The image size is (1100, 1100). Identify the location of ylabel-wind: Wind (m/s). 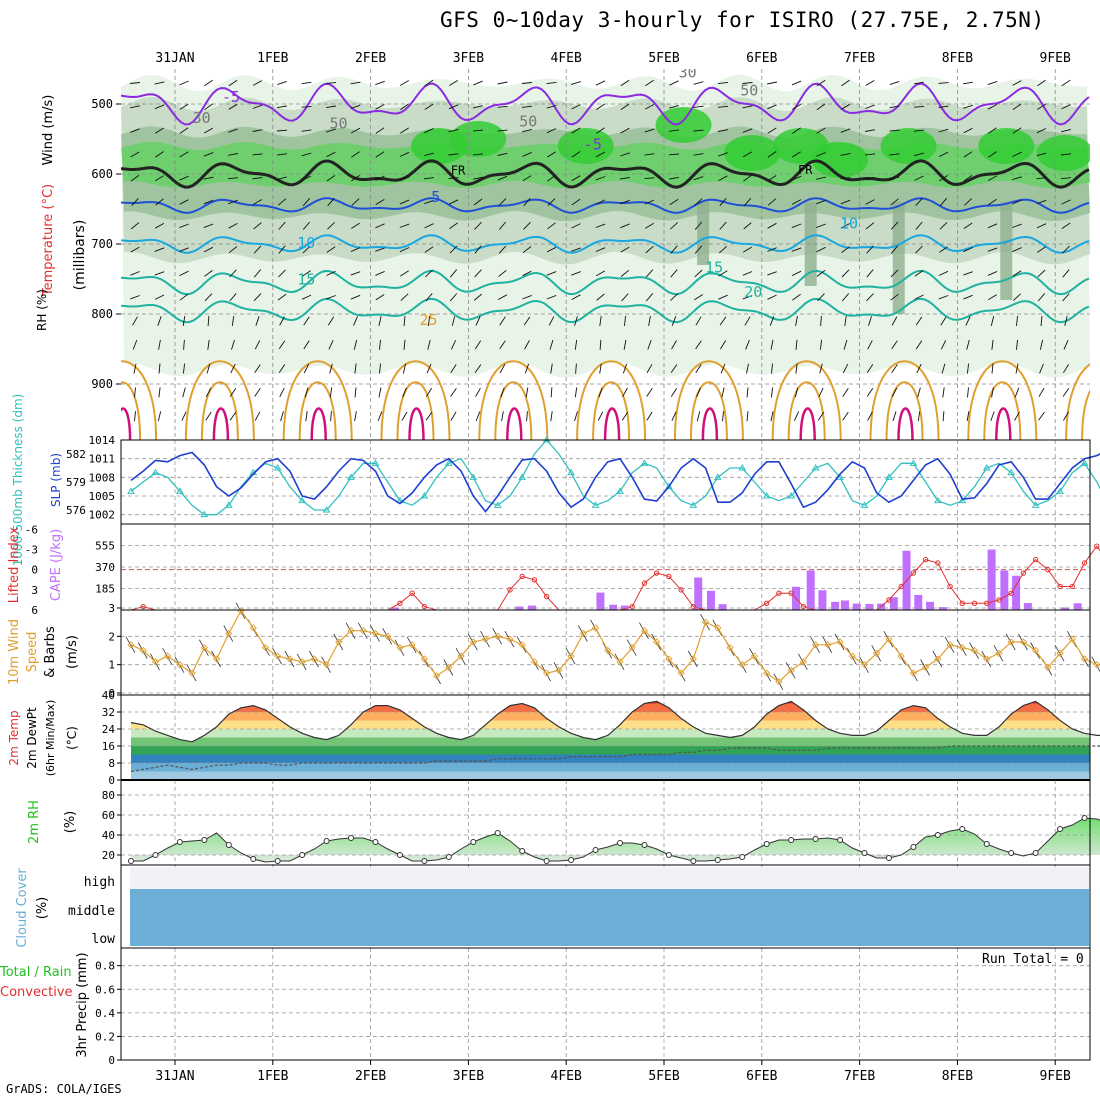
(48, 130).